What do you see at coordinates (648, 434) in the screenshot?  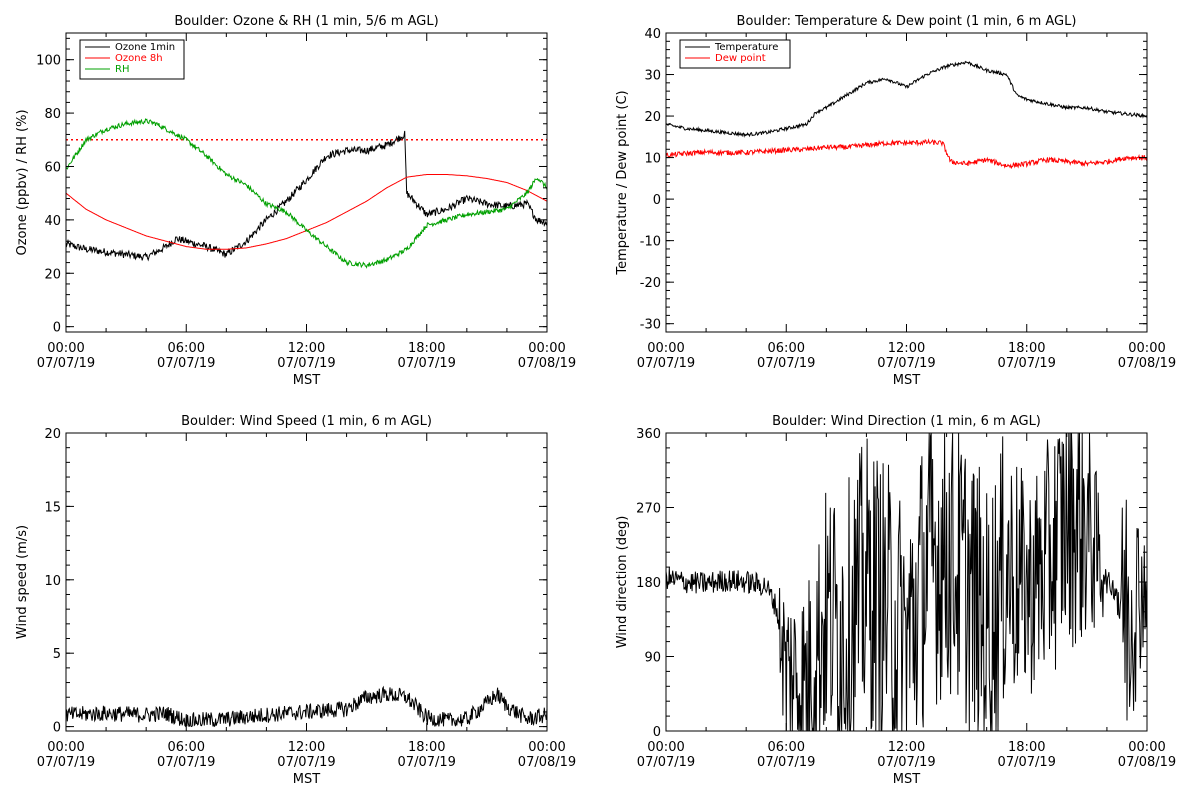 I see `y-tick-label: 360` at bounding box center [648, 434].